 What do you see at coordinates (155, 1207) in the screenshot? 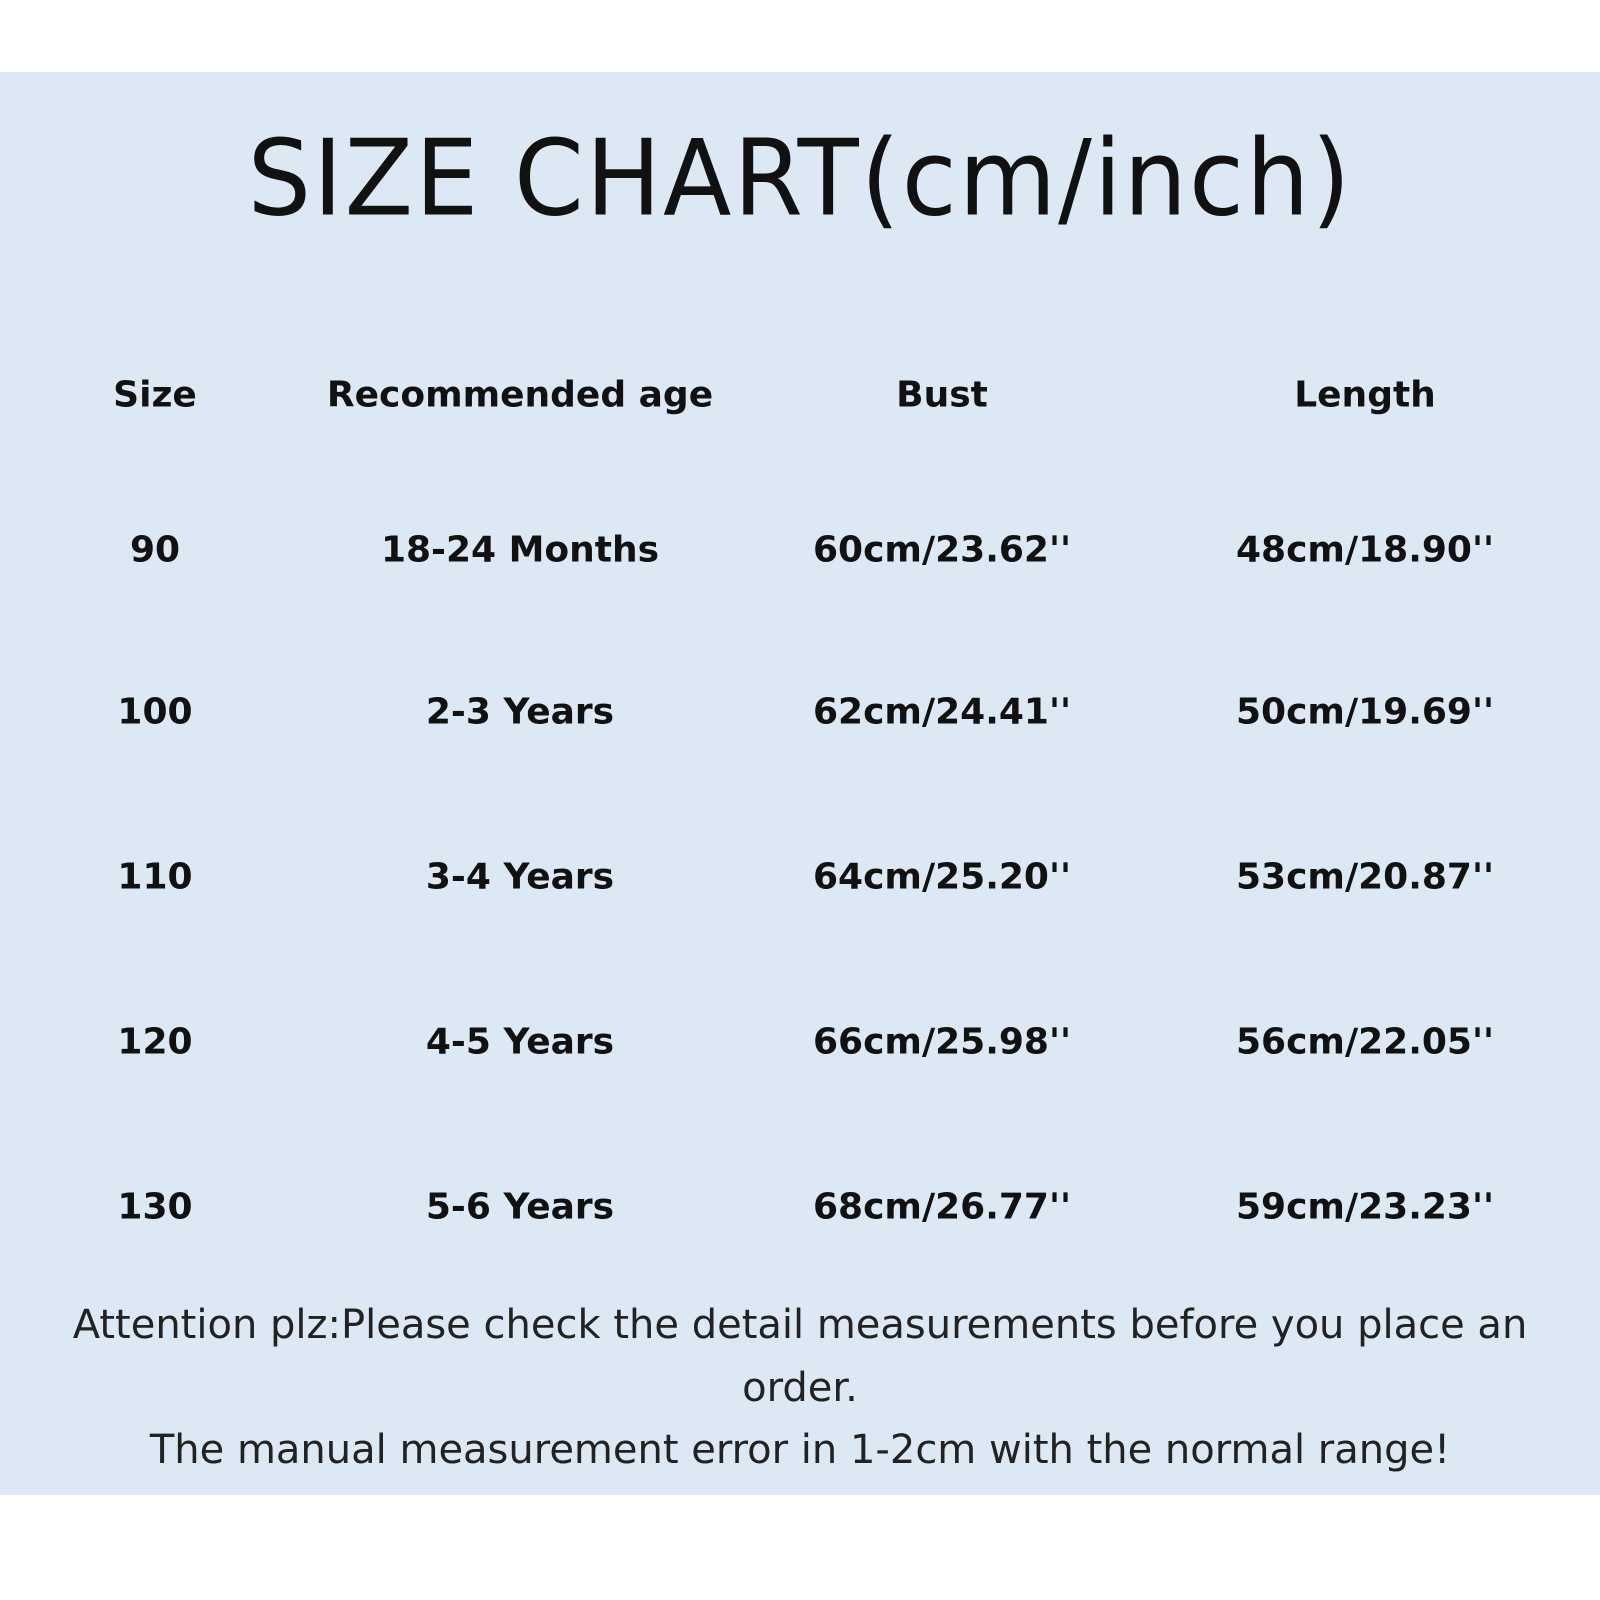
I see `cell-size: 130` at bounding box center [155, 1207].